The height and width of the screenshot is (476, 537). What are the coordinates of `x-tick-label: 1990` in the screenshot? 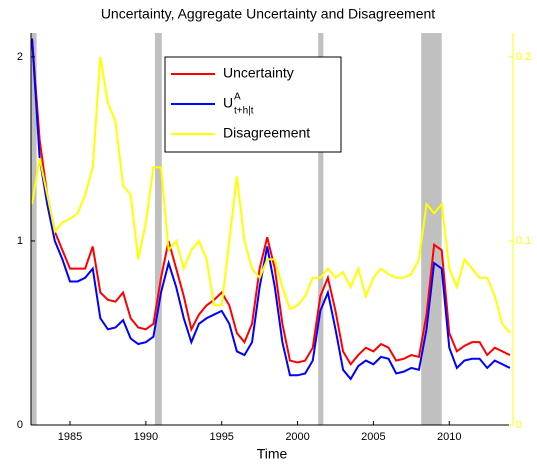 It's located at (146, 437).